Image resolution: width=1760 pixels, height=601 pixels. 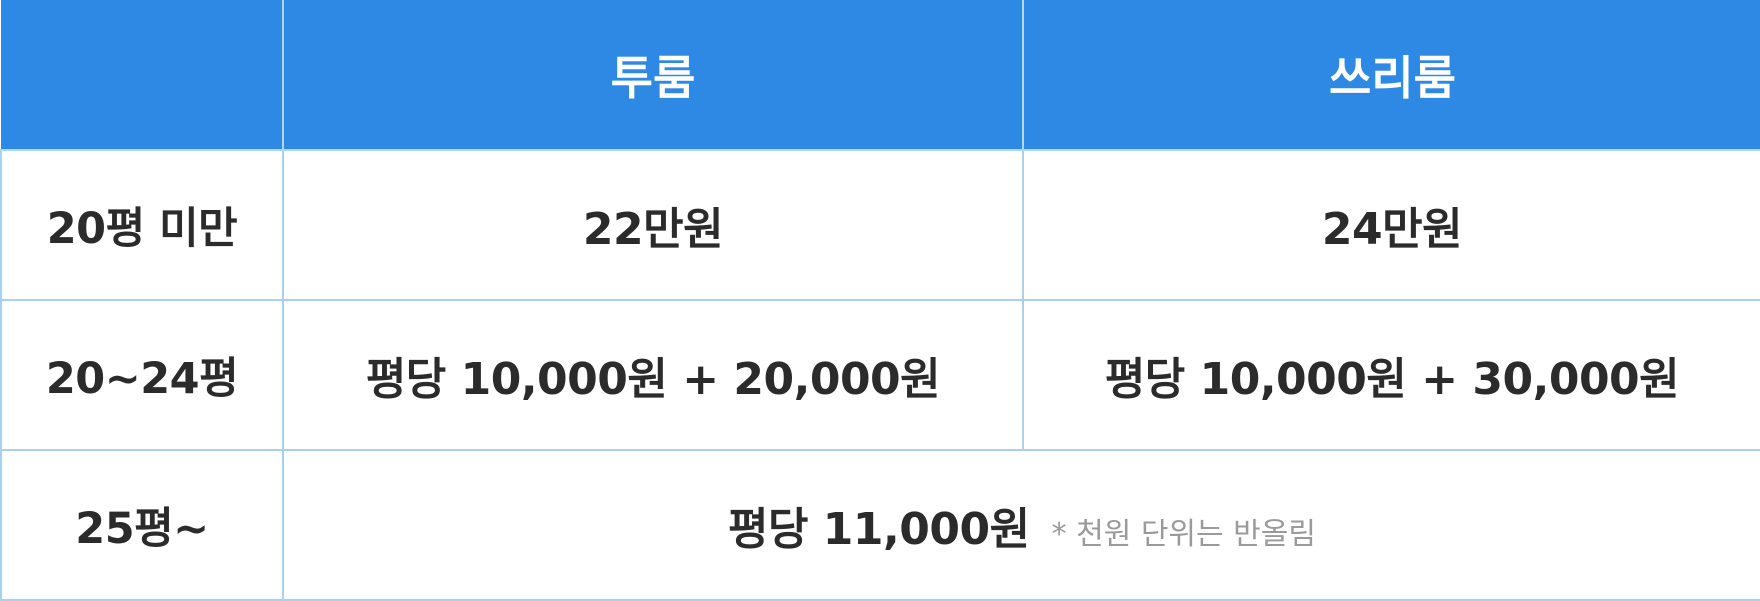 I want to click on two-room-price: 22만원, so click(x=653, y=225).